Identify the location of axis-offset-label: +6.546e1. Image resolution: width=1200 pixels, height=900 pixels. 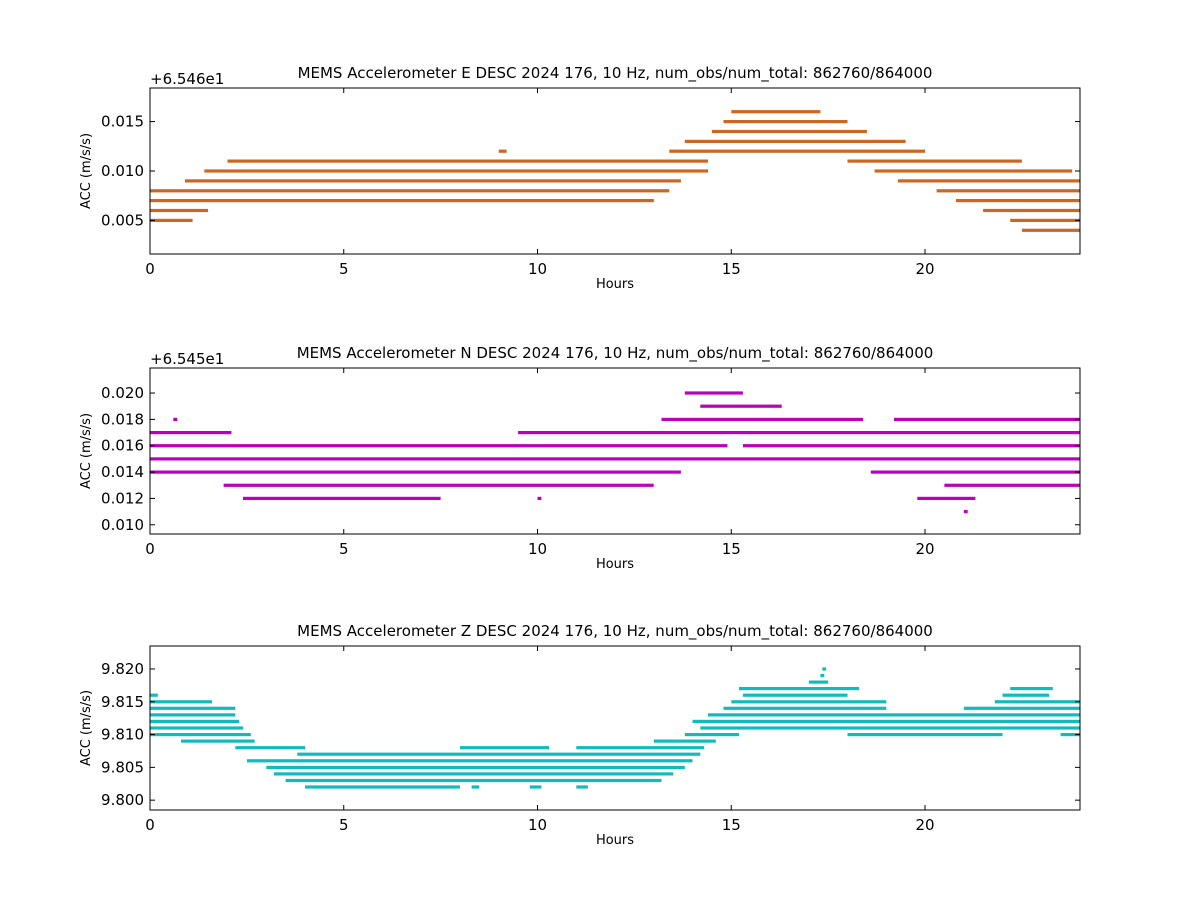
(187, 79).